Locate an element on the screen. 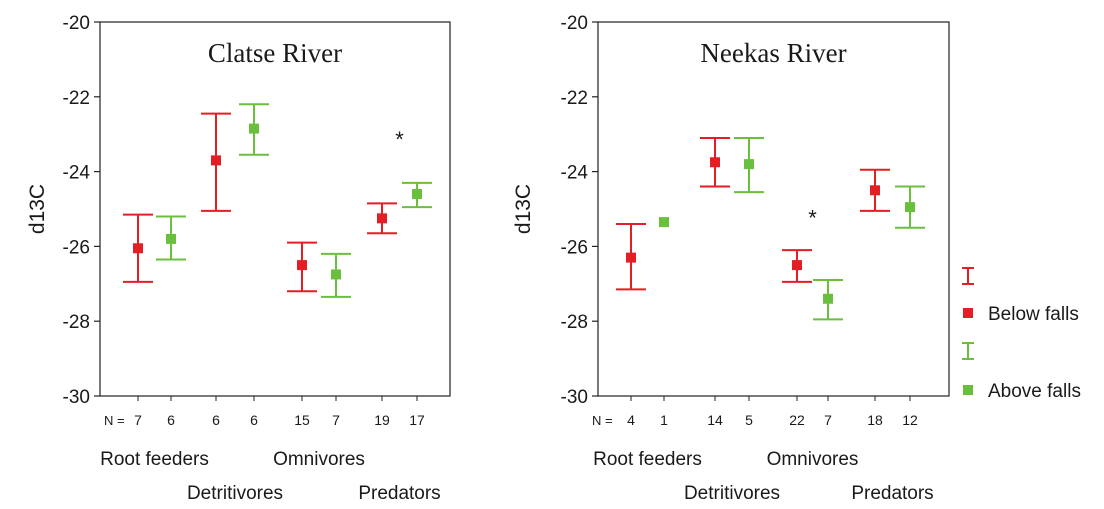 Image resolution: width=1104 pixels, height=509 pixels. legend: Below falls Above falls is located at coordinates (1021, 334).